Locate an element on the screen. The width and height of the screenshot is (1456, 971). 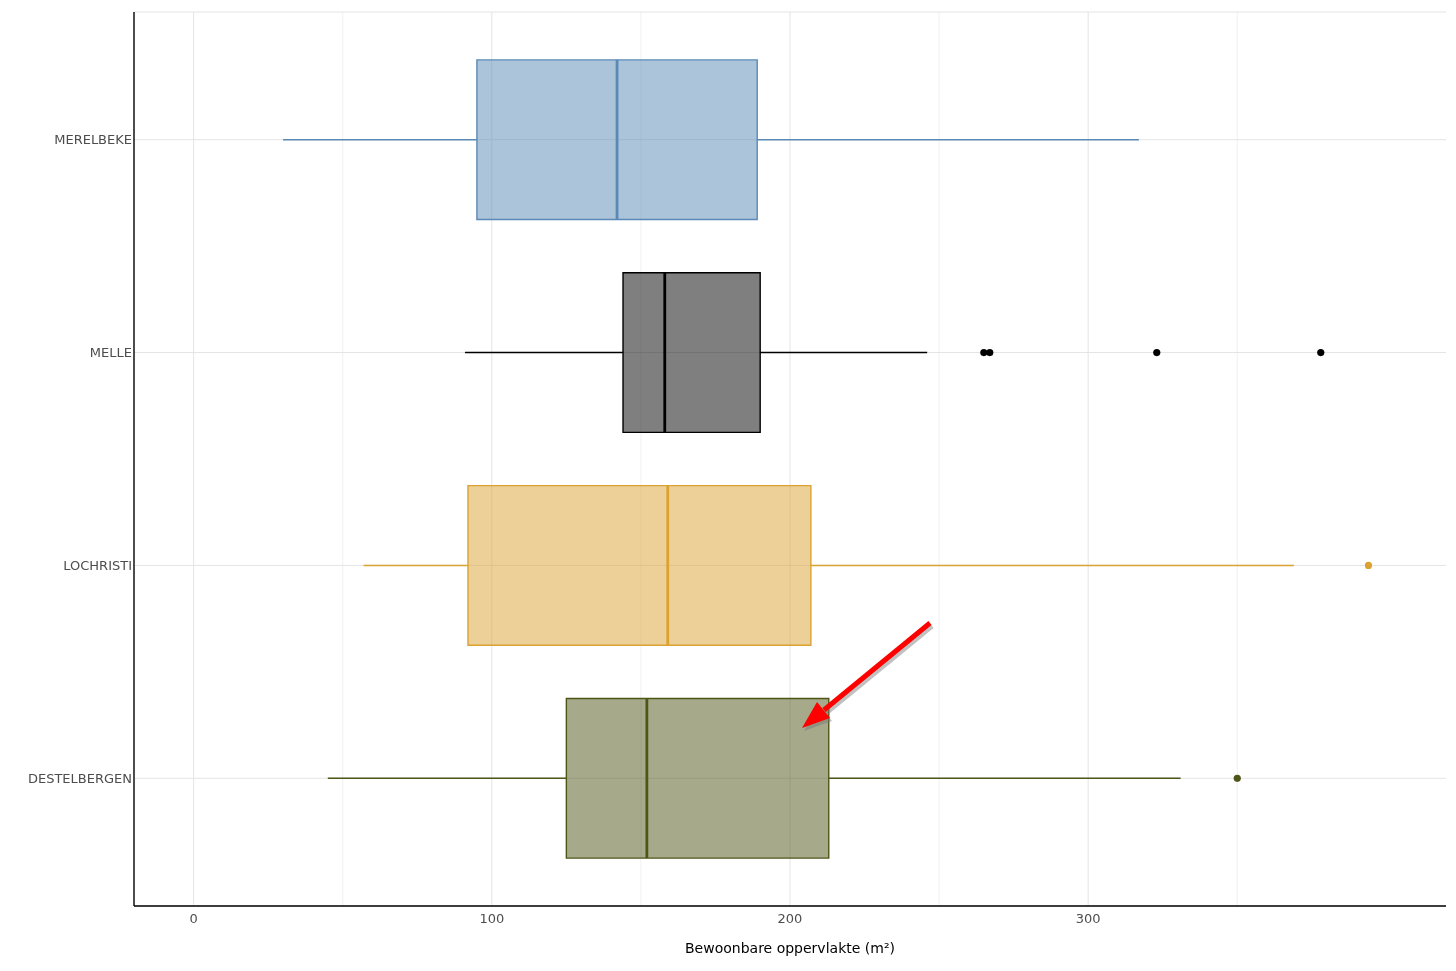
x-tick-label: 0 is located at coordinates (193, 919).